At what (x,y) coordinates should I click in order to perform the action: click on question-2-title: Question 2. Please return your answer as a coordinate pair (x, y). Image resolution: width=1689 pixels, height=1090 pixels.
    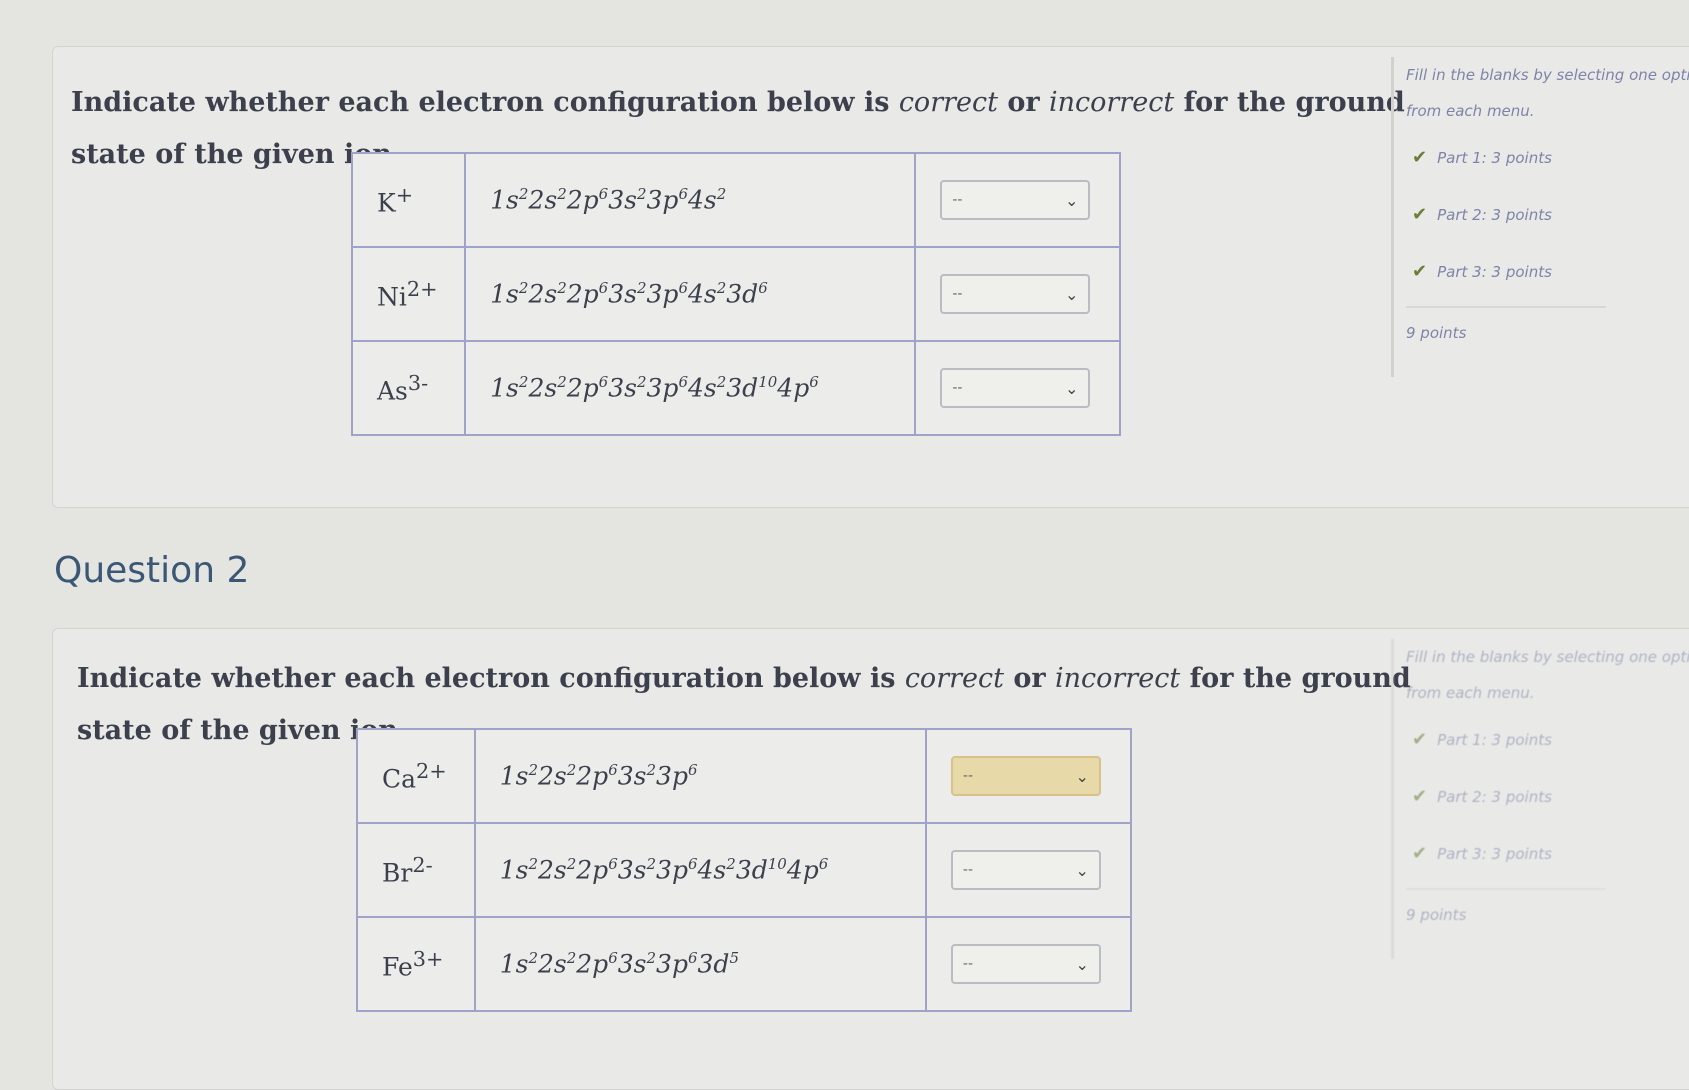
    Looking at the image, I should click on (152, 570).